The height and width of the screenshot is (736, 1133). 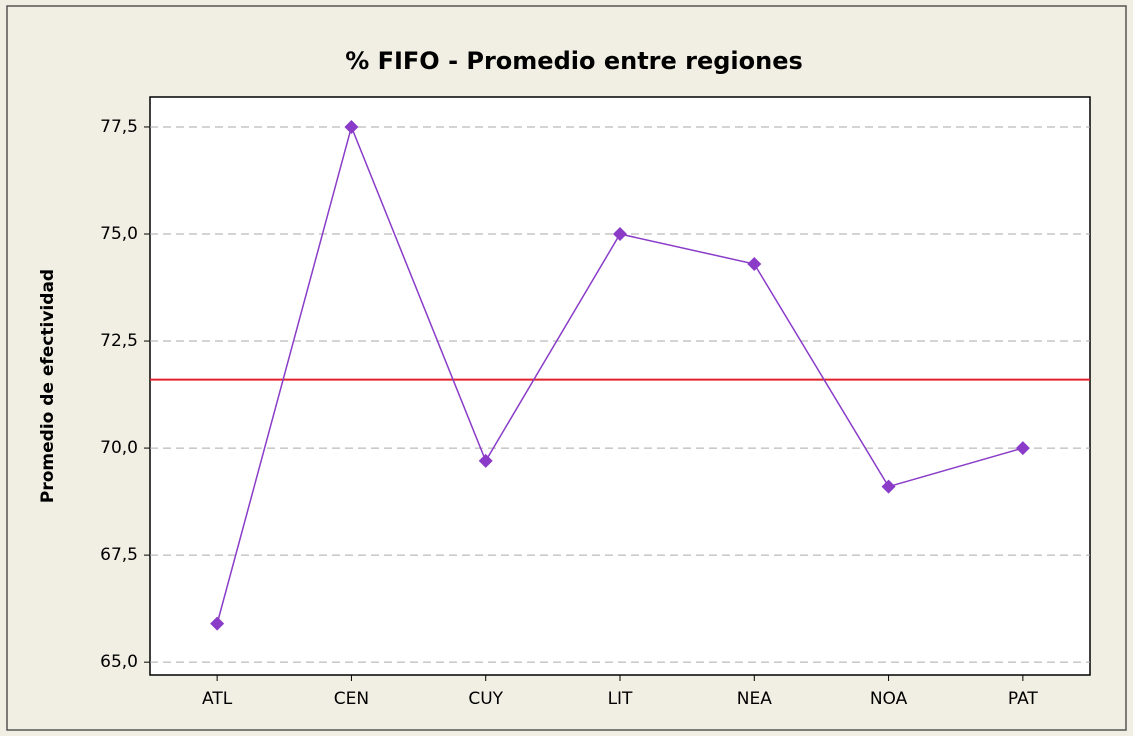 I want to click on x-tick-label: ATL, so click(x=217, y=699).